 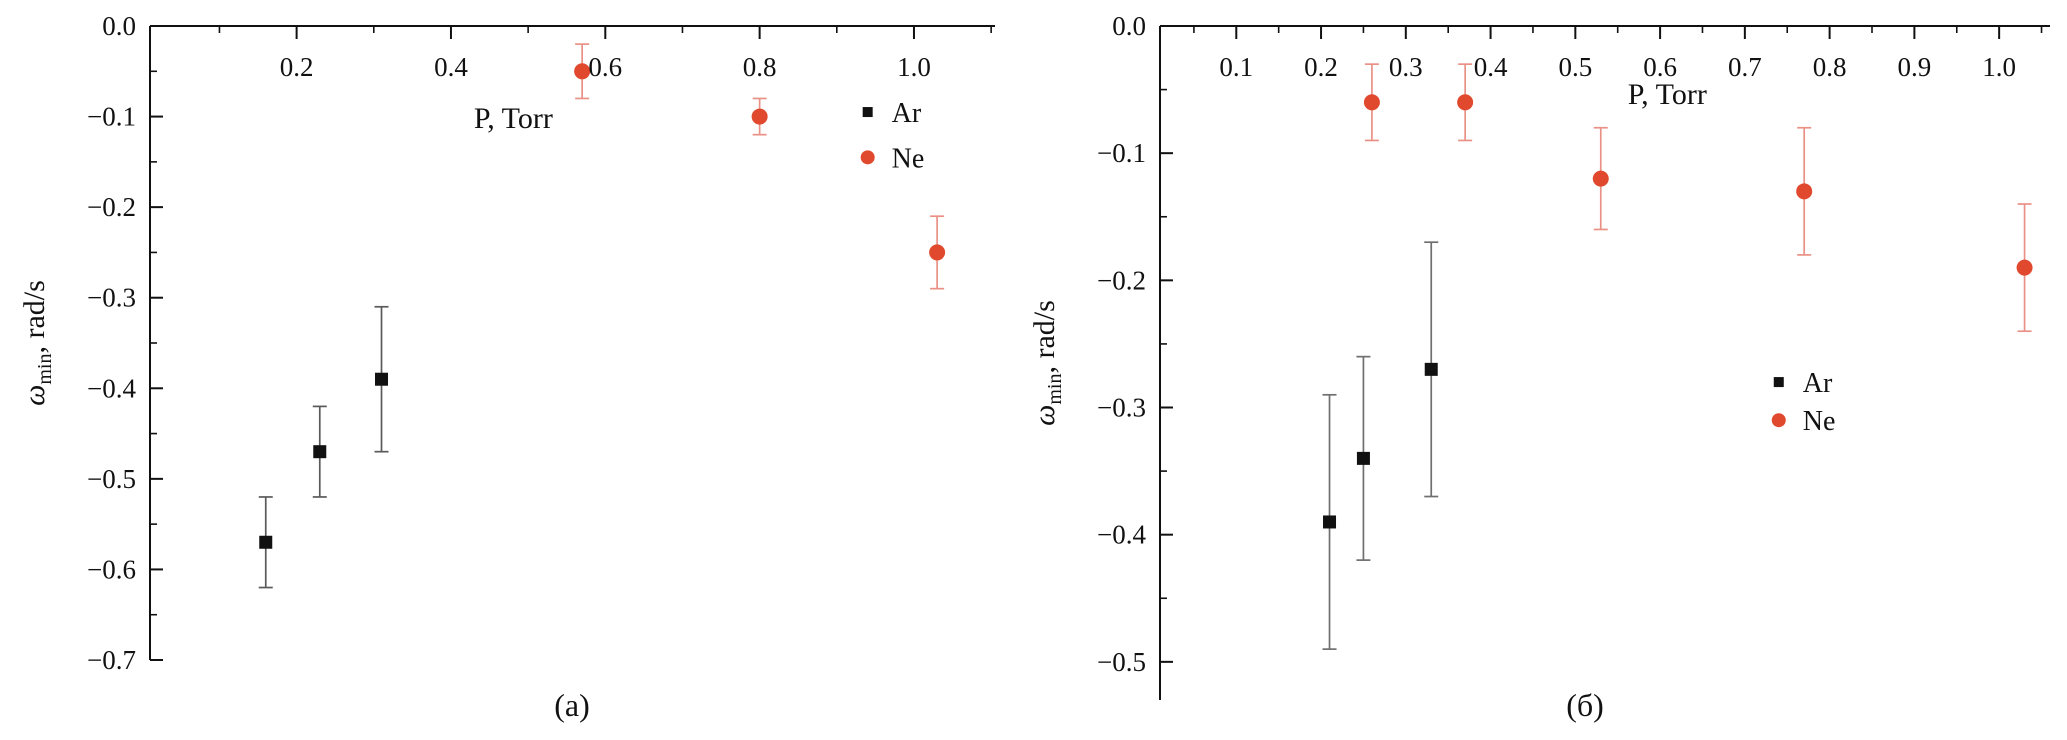 I want to click on svg-text: 0.5, so click(x=1575, y=67).